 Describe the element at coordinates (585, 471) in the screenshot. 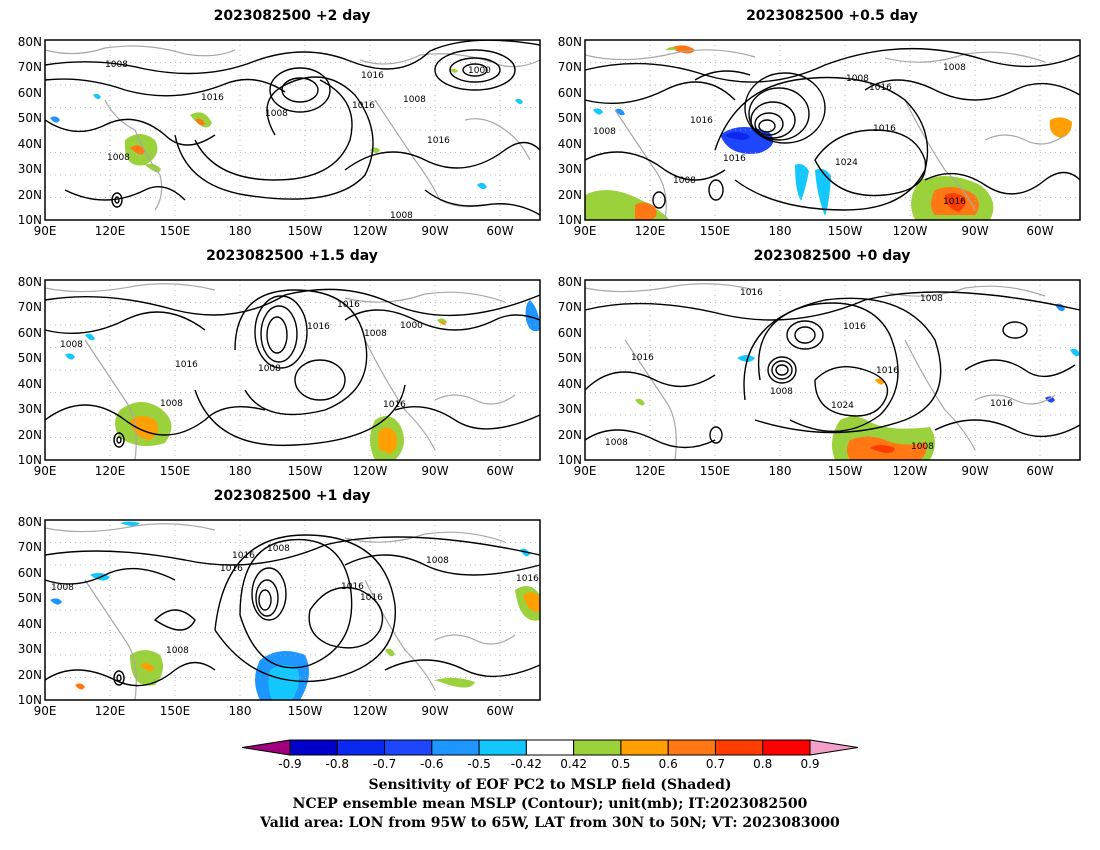

I see `lon-tick: 90E` at that location.